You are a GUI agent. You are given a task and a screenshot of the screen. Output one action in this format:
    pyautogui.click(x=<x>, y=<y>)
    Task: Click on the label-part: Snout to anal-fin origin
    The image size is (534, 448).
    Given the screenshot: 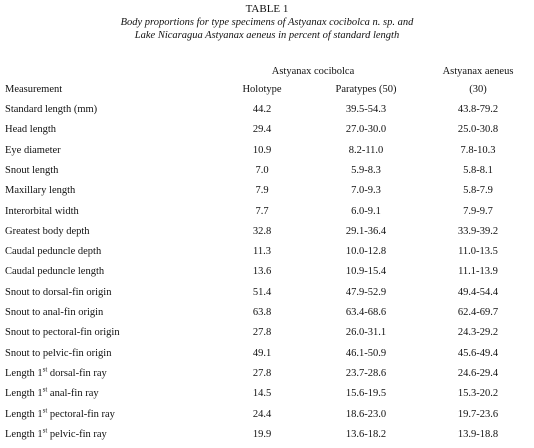 What is the action you would take?
    pyautogui.click(x=54, y=312)
    